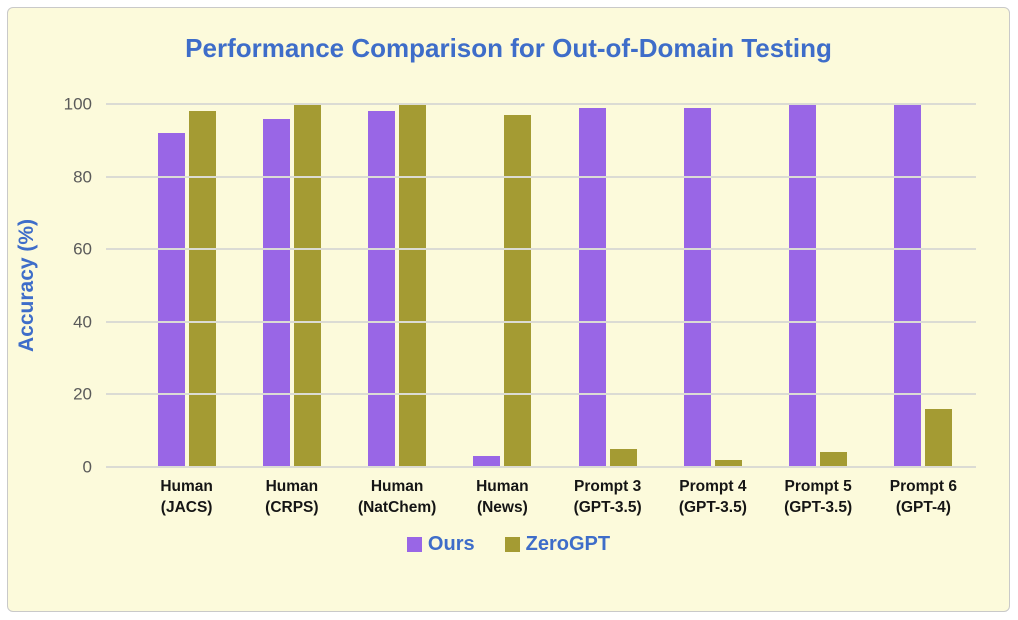 The width and height of the screenshot is (1018, 620). I want to click on y-axis-label: Accuracy (%), so click(26, 285).